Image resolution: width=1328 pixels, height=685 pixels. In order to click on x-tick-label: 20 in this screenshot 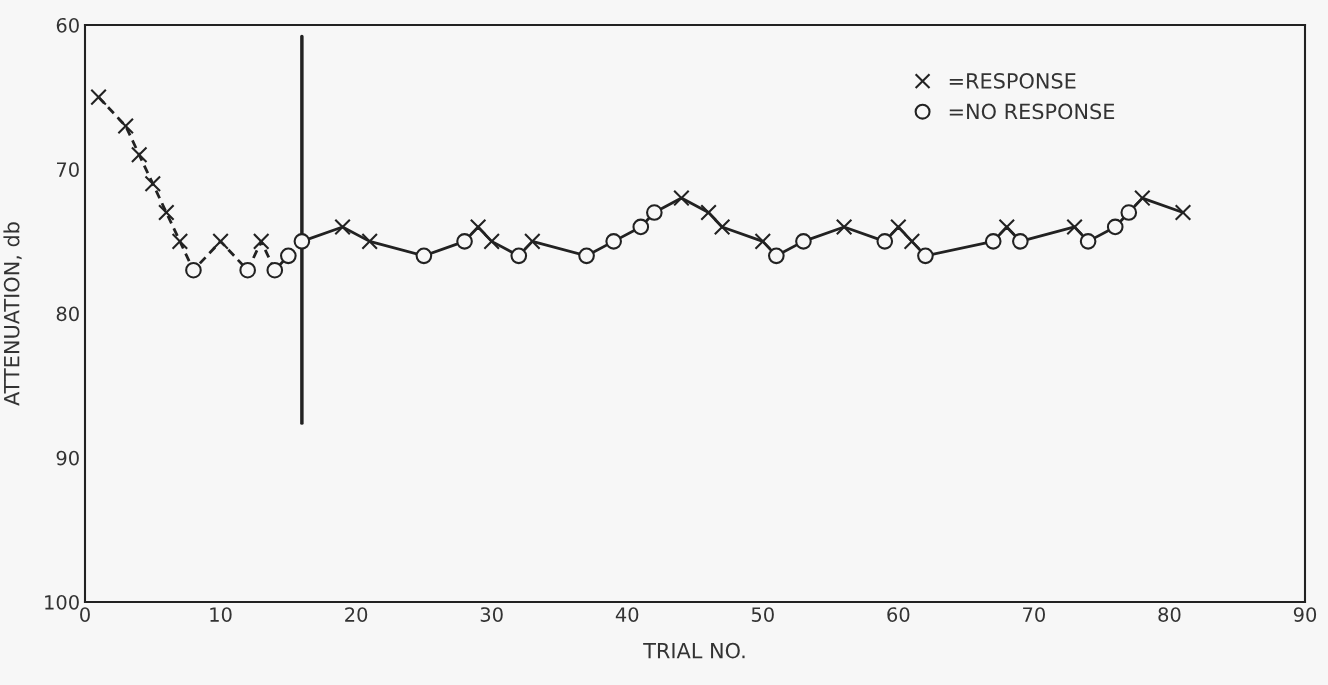, I will do `click(356, 614)`.